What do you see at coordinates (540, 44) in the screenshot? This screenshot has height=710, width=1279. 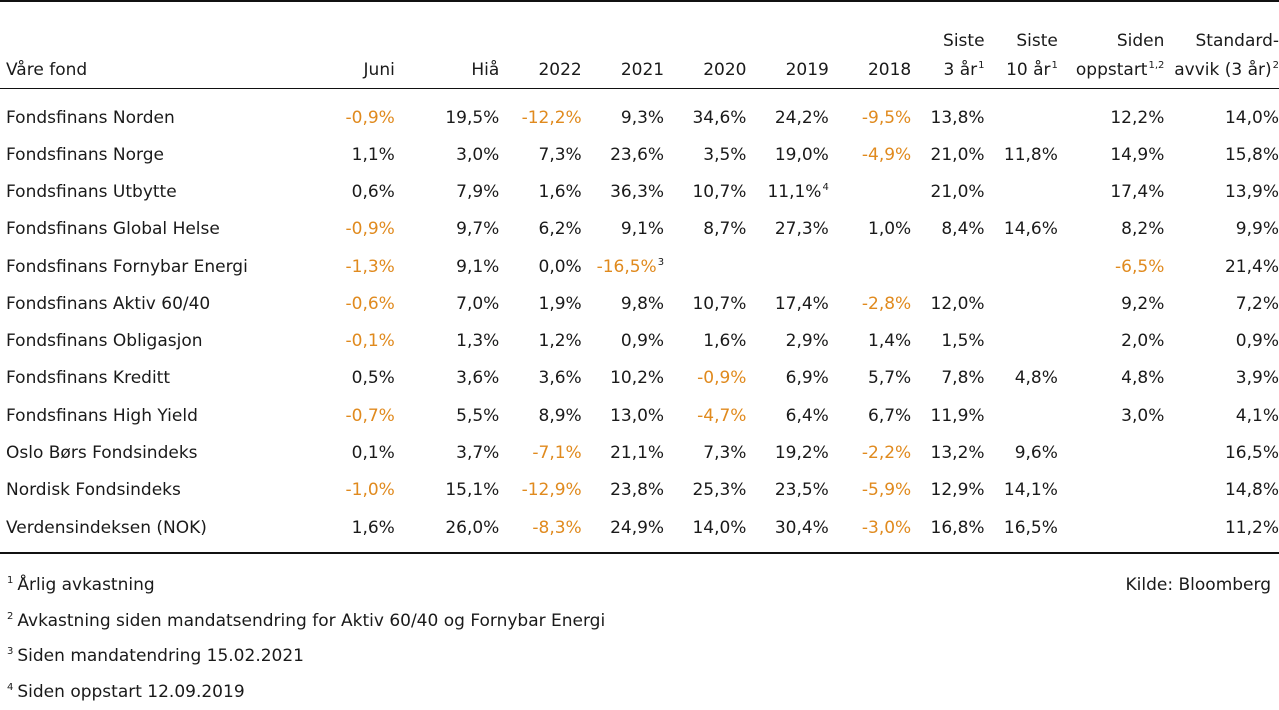 I see `column-header: 2022` at bounding box center [540, 44].